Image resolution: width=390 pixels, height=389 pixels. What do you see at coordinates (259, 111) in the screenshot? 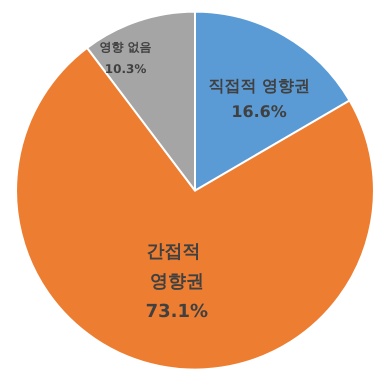
I see `data-label: 16.6%` at bounding box center [259, 111].